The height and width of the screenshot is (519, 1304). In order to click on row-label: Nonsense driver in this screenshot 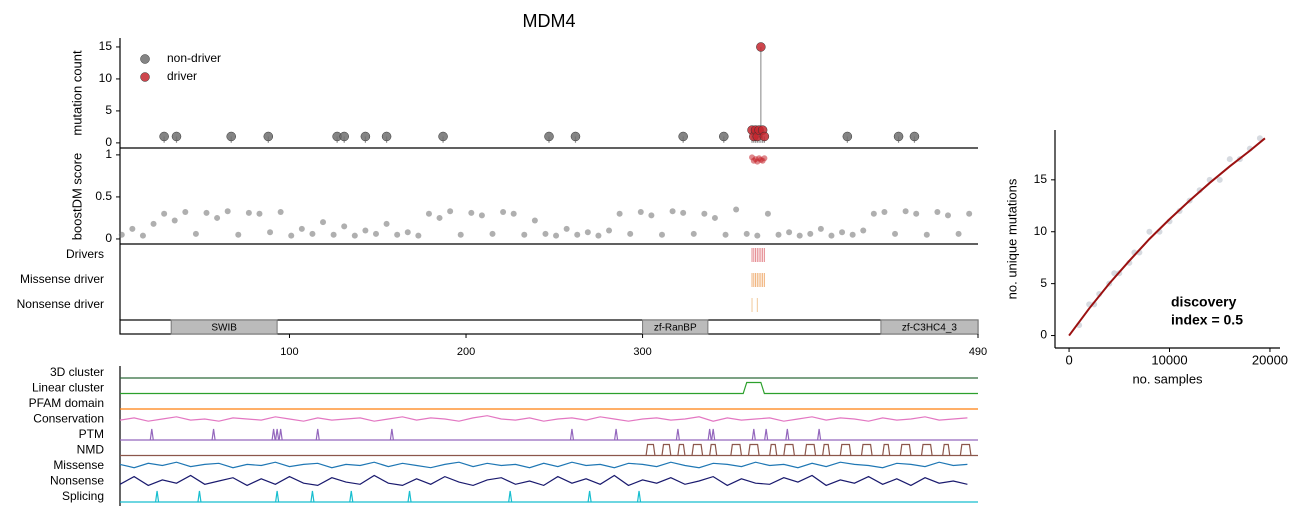, I will do `click(60, 304)`.